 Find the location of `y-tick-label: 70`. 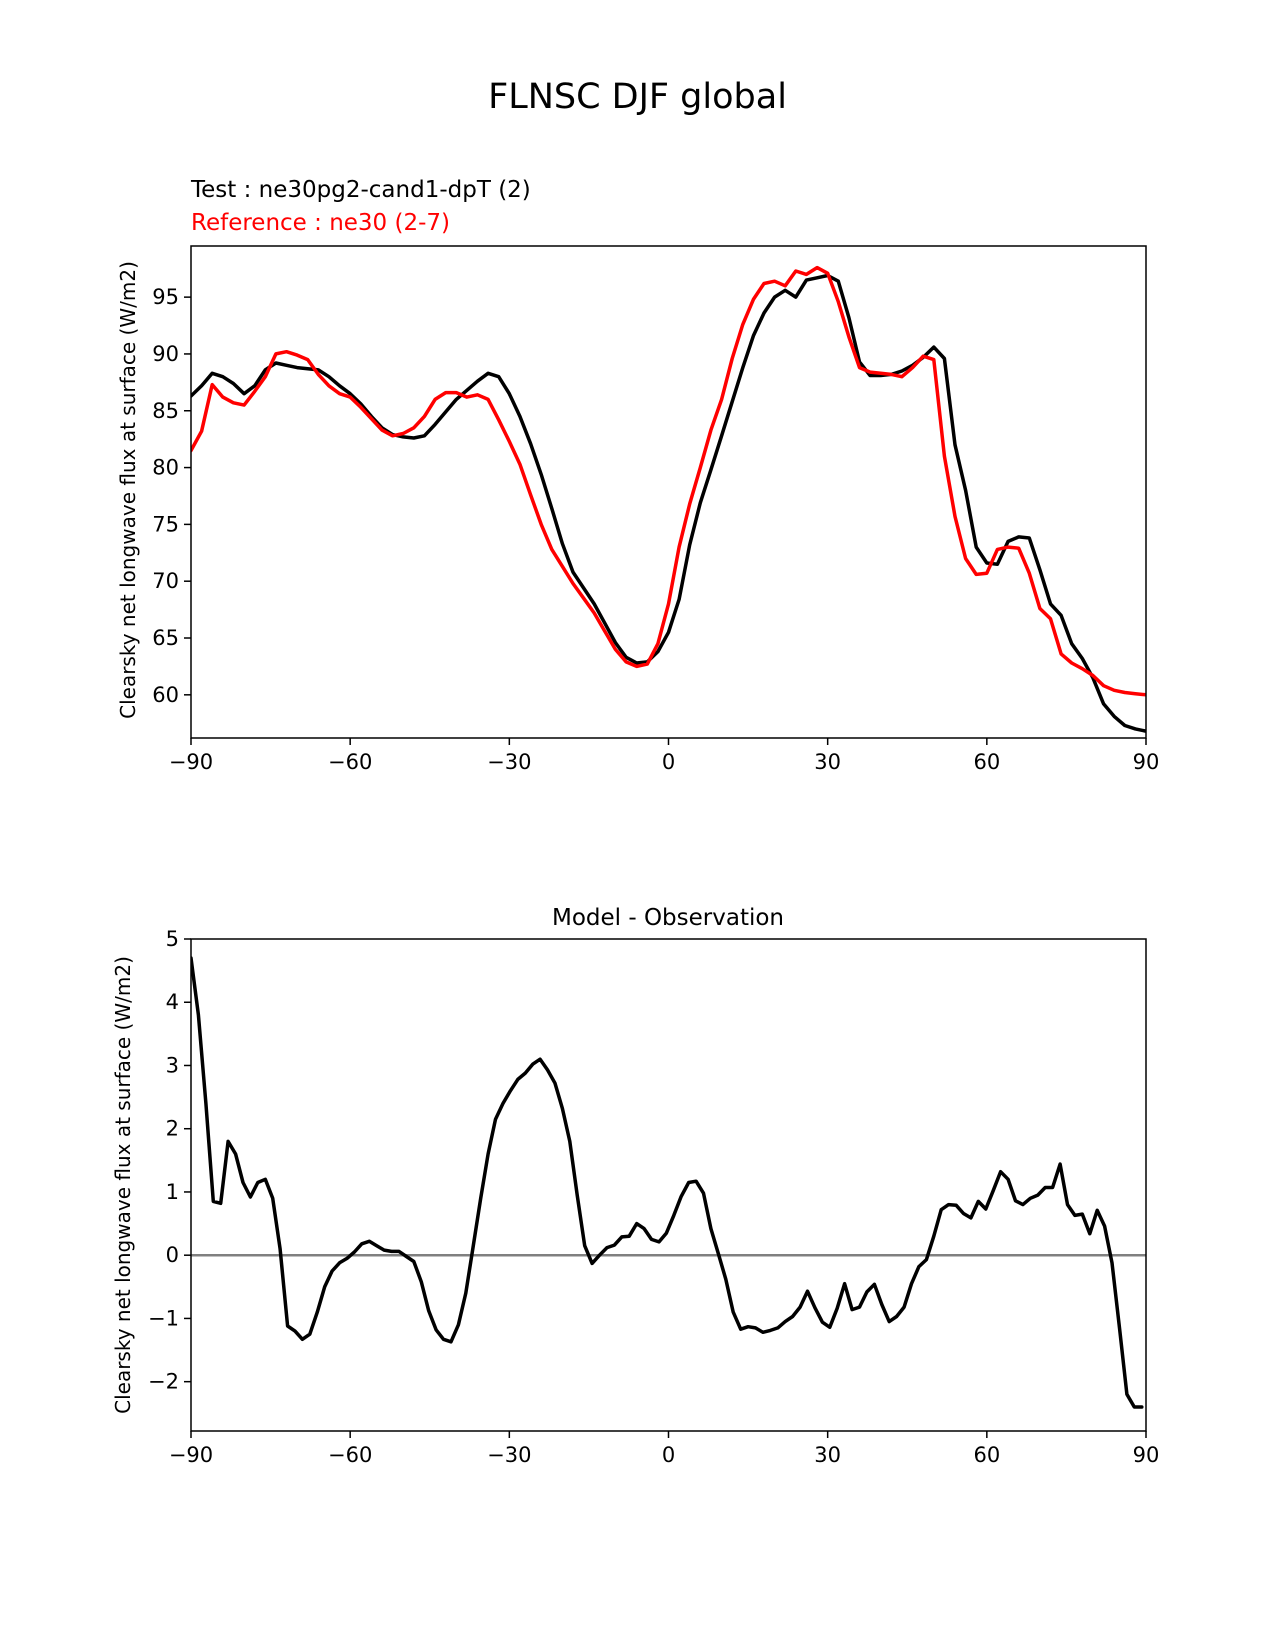

y-tick-label: 70 is located at coordinates (165, 581).